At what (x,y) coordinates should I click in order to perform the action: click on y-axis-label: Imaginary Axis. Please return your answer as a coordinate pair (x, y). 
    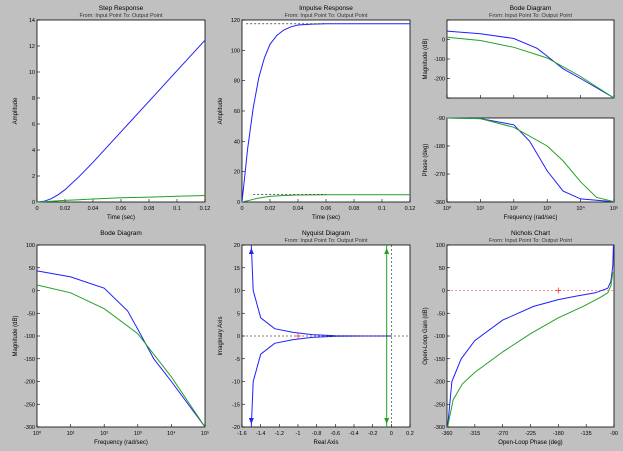
    Looking at the image, I should click on (221, 335).